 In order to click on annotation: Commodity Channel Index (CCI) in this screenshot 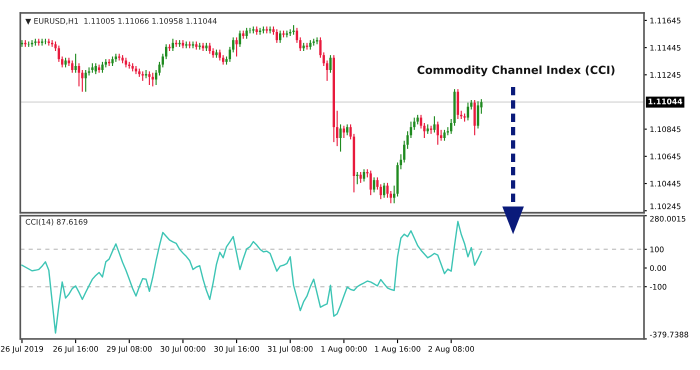, I will do `click(515, 70)`.